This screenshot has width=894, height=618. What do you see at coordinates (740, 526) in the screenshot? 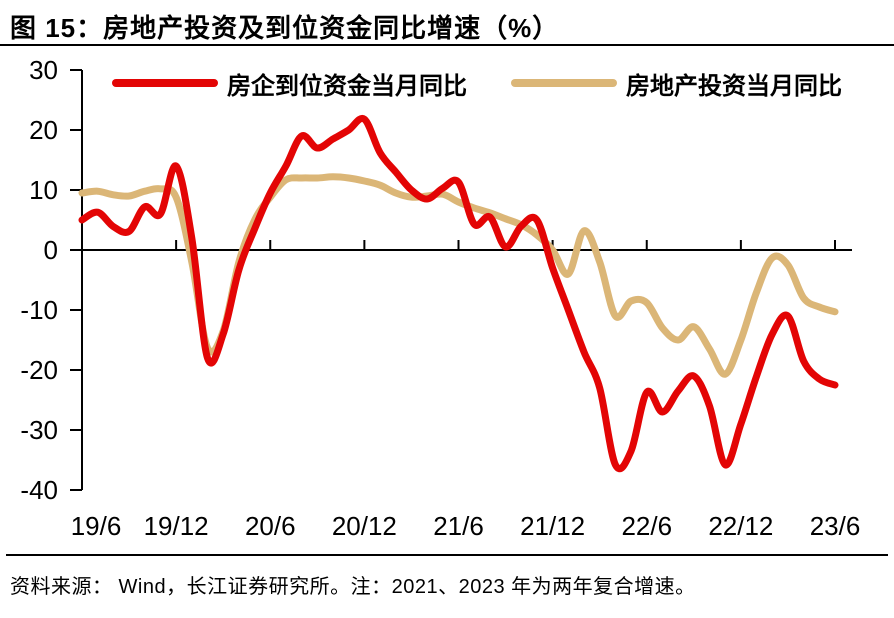
I see `x-tick-label: 22/12` at bounding box center [740, 526].